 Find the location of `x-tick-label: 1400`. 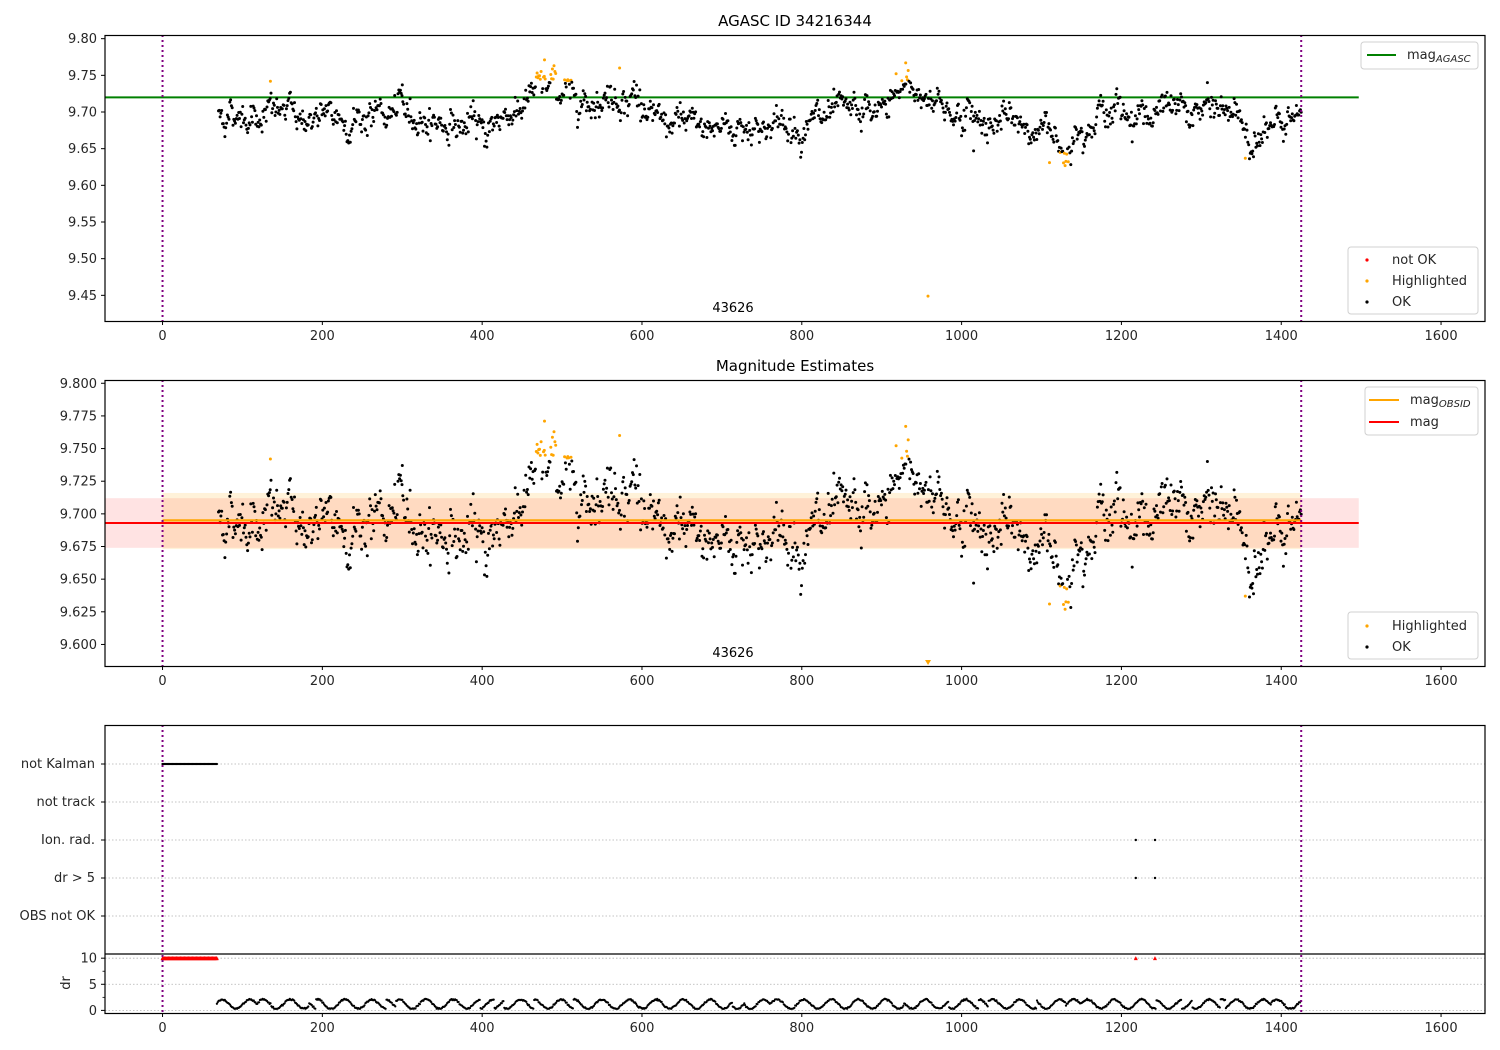

x-tick-label: 1400 is located at coordinates (1281, 336).